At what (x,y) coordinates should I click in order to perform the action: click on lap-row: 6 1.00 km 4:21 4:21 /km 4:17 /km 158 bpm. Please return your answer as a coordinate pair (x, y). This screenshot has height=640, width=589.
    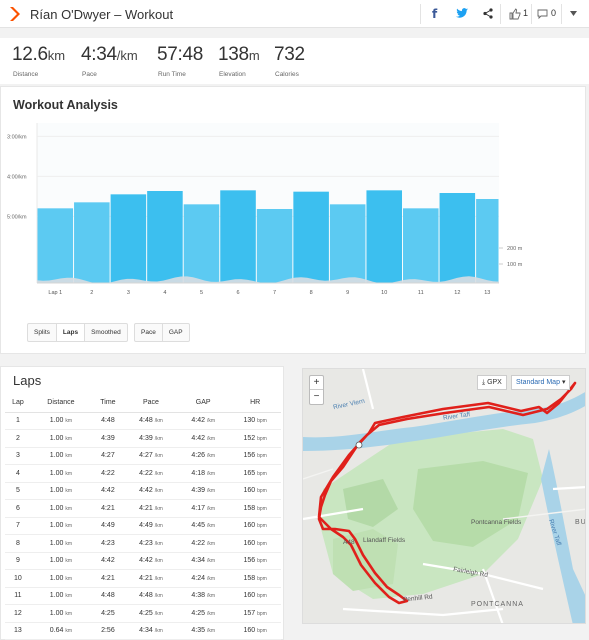
    Looking at the image, I should click on (143, 508).